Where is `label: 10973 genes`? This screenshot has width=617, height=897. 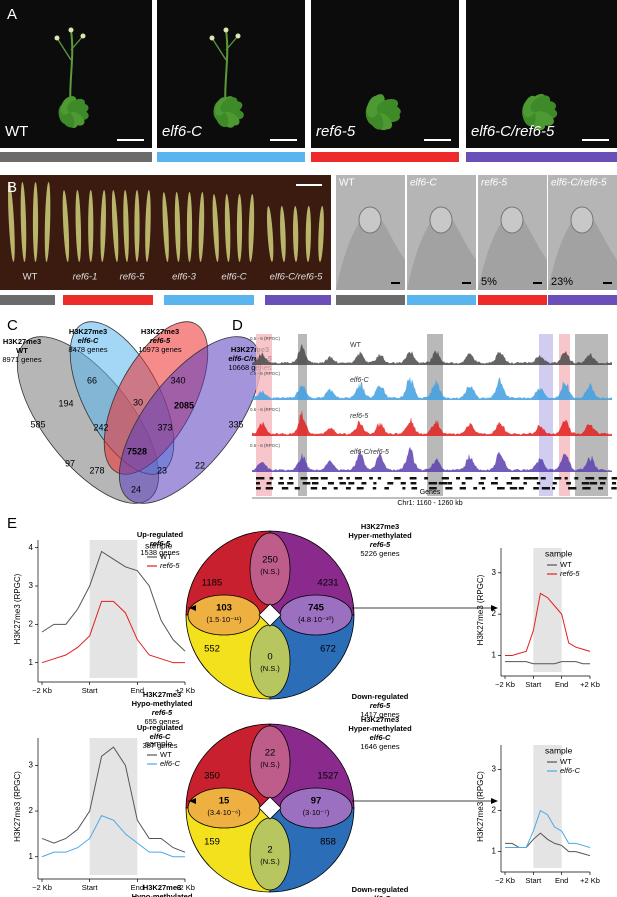 label: 10973 genes is located at coordinates (160, 349).